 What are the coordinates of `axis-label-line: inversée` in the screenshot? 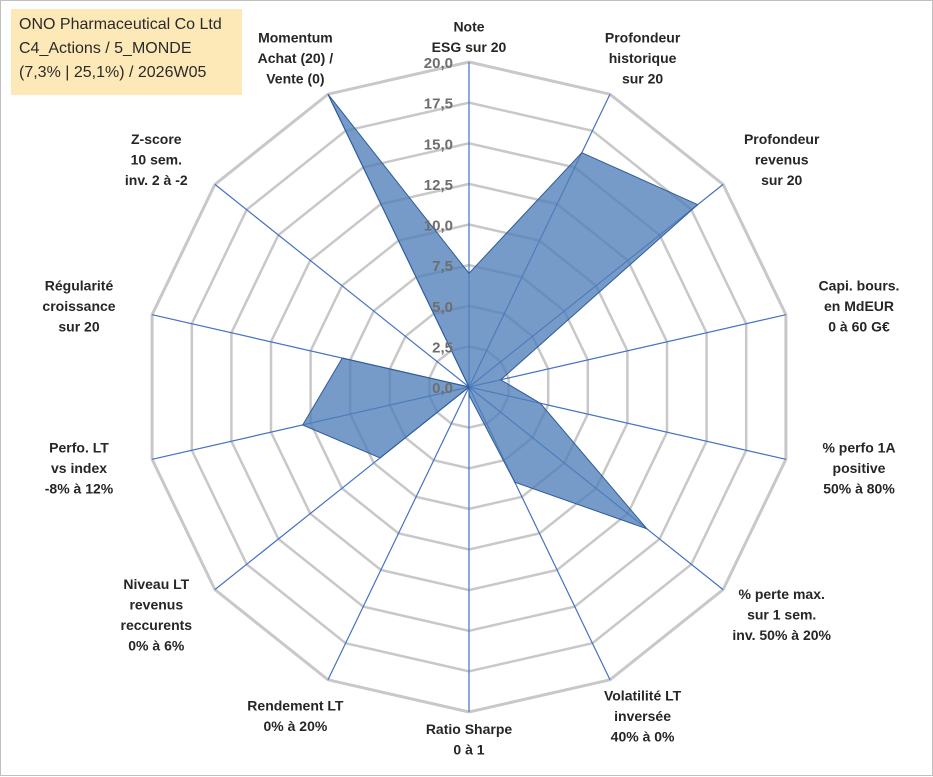 It's located at (642, 716).